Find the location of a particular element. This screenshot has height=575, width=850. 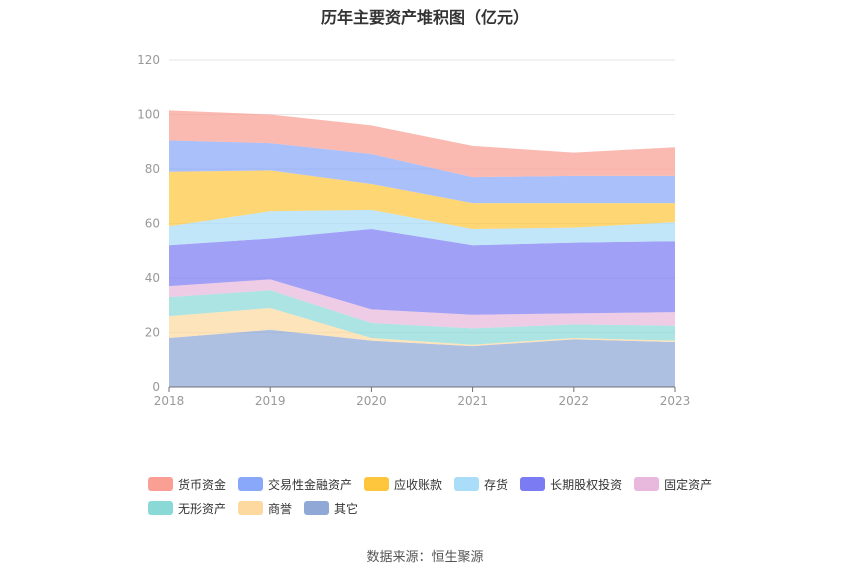

x-tick-label: 2022 is located at coordinates (574, 401).